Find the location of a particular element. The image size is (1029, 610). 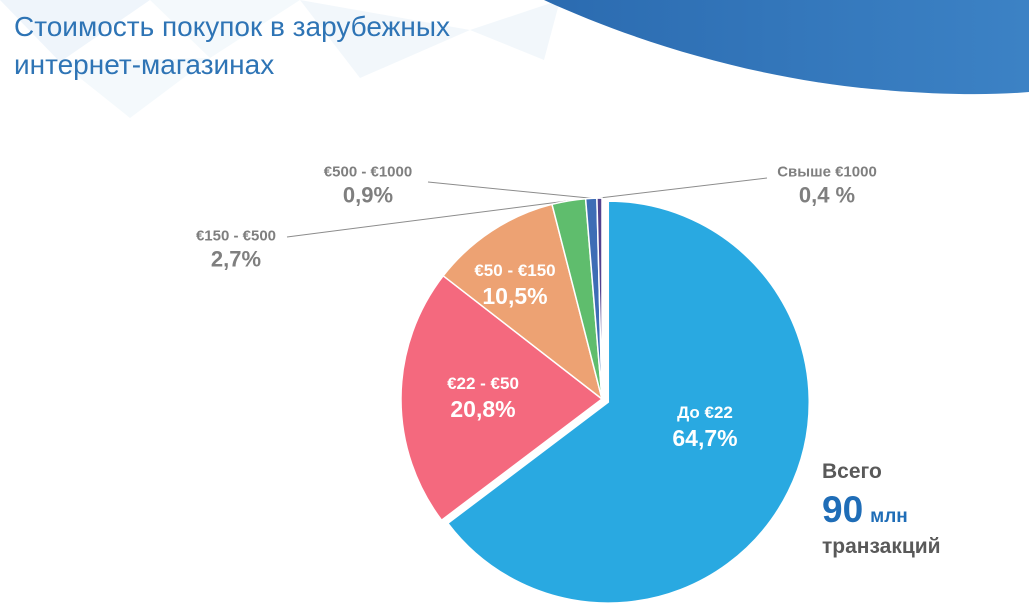

pie-label-percent: 20,8% is located at coordinates (483, 409).